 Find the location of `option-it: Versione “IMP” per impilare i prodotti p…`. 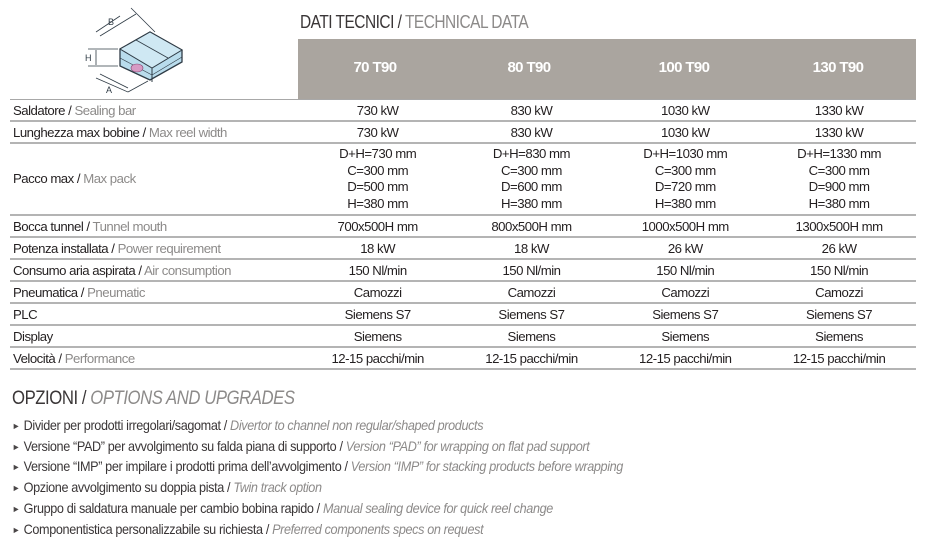

option-it: Versione “IMP” per impilare i prodotti p… is located at coordinates (187, 467).